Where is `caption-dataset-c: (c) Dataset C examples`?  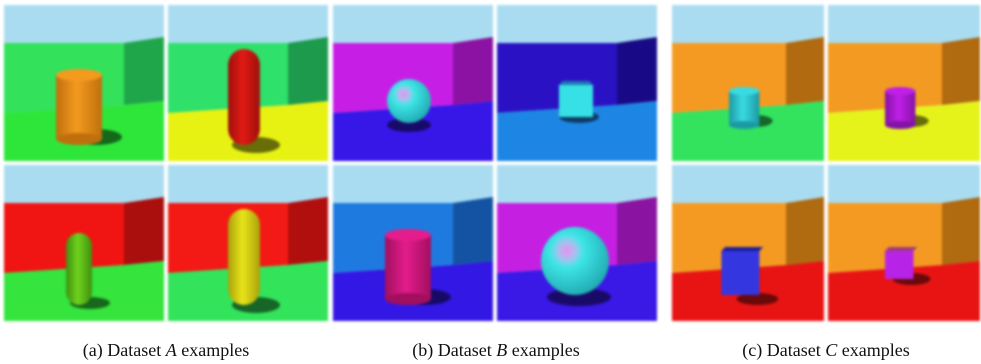 caption-dataset-c: (c) Dataset C examples is located at coordinates (825, 350).